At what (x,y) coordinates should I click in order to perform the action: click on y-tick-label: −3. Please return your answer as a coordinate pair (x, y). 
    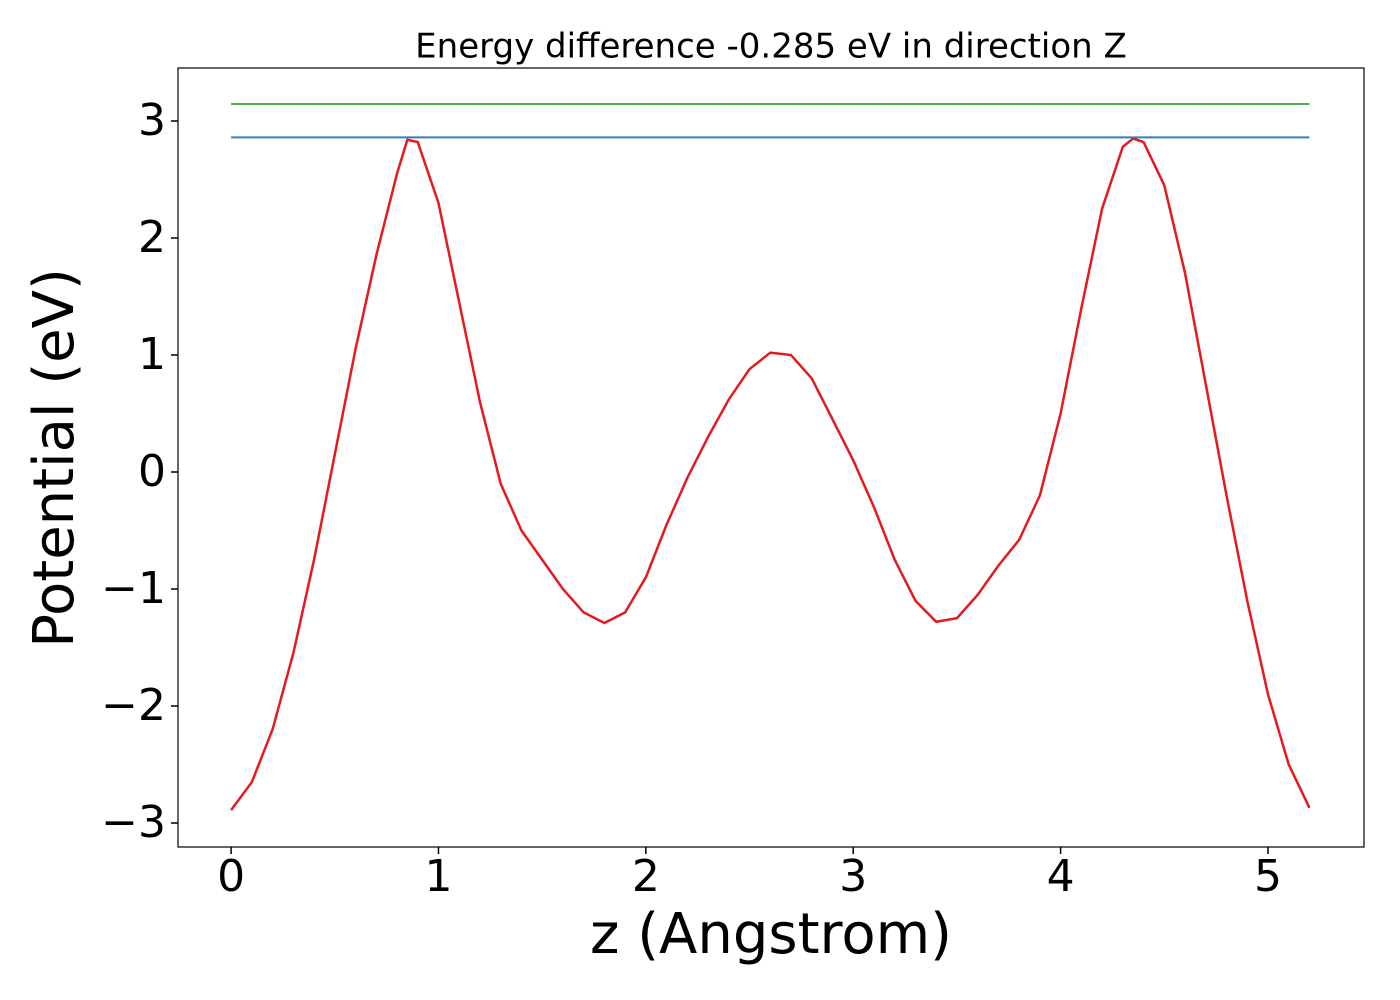
    Looking at the image, I should click on (133, 822).